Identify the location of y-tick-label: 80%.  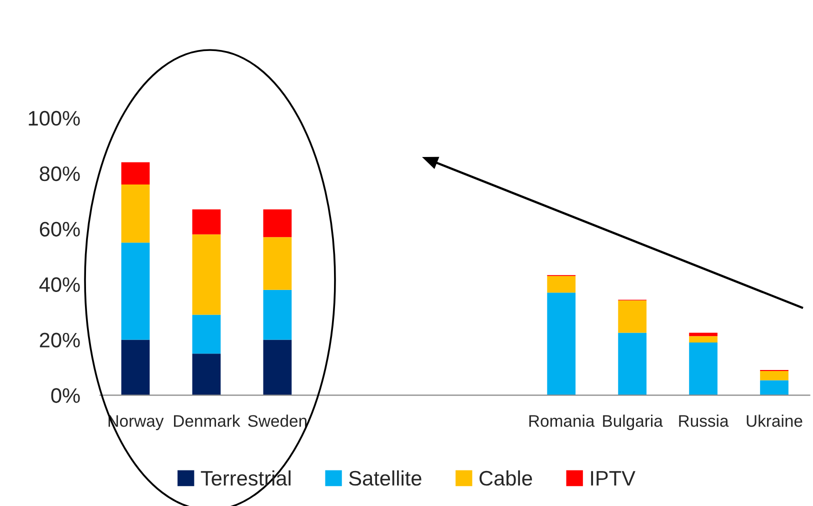
(60, 174).